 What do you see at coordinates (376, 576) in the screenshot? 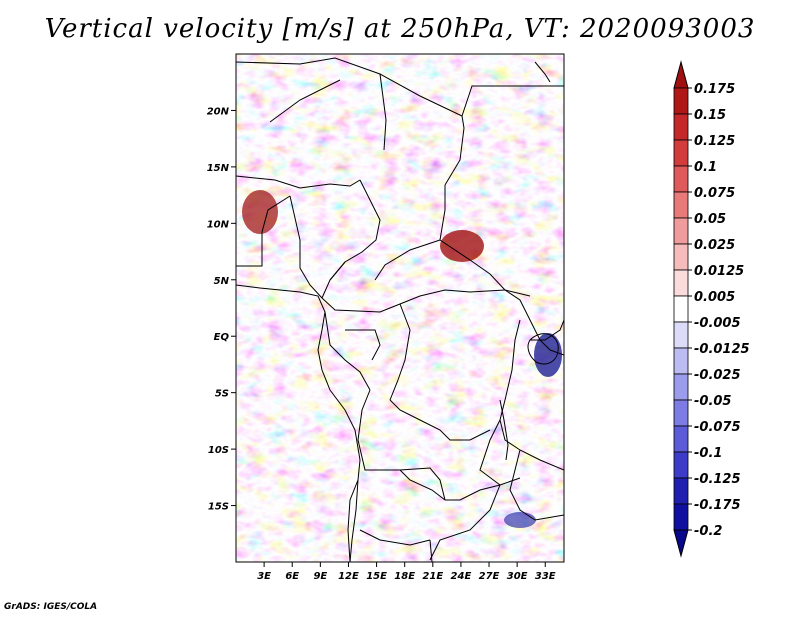
I see `lon-tick-label: 15E` at bounding box center [376, 576].